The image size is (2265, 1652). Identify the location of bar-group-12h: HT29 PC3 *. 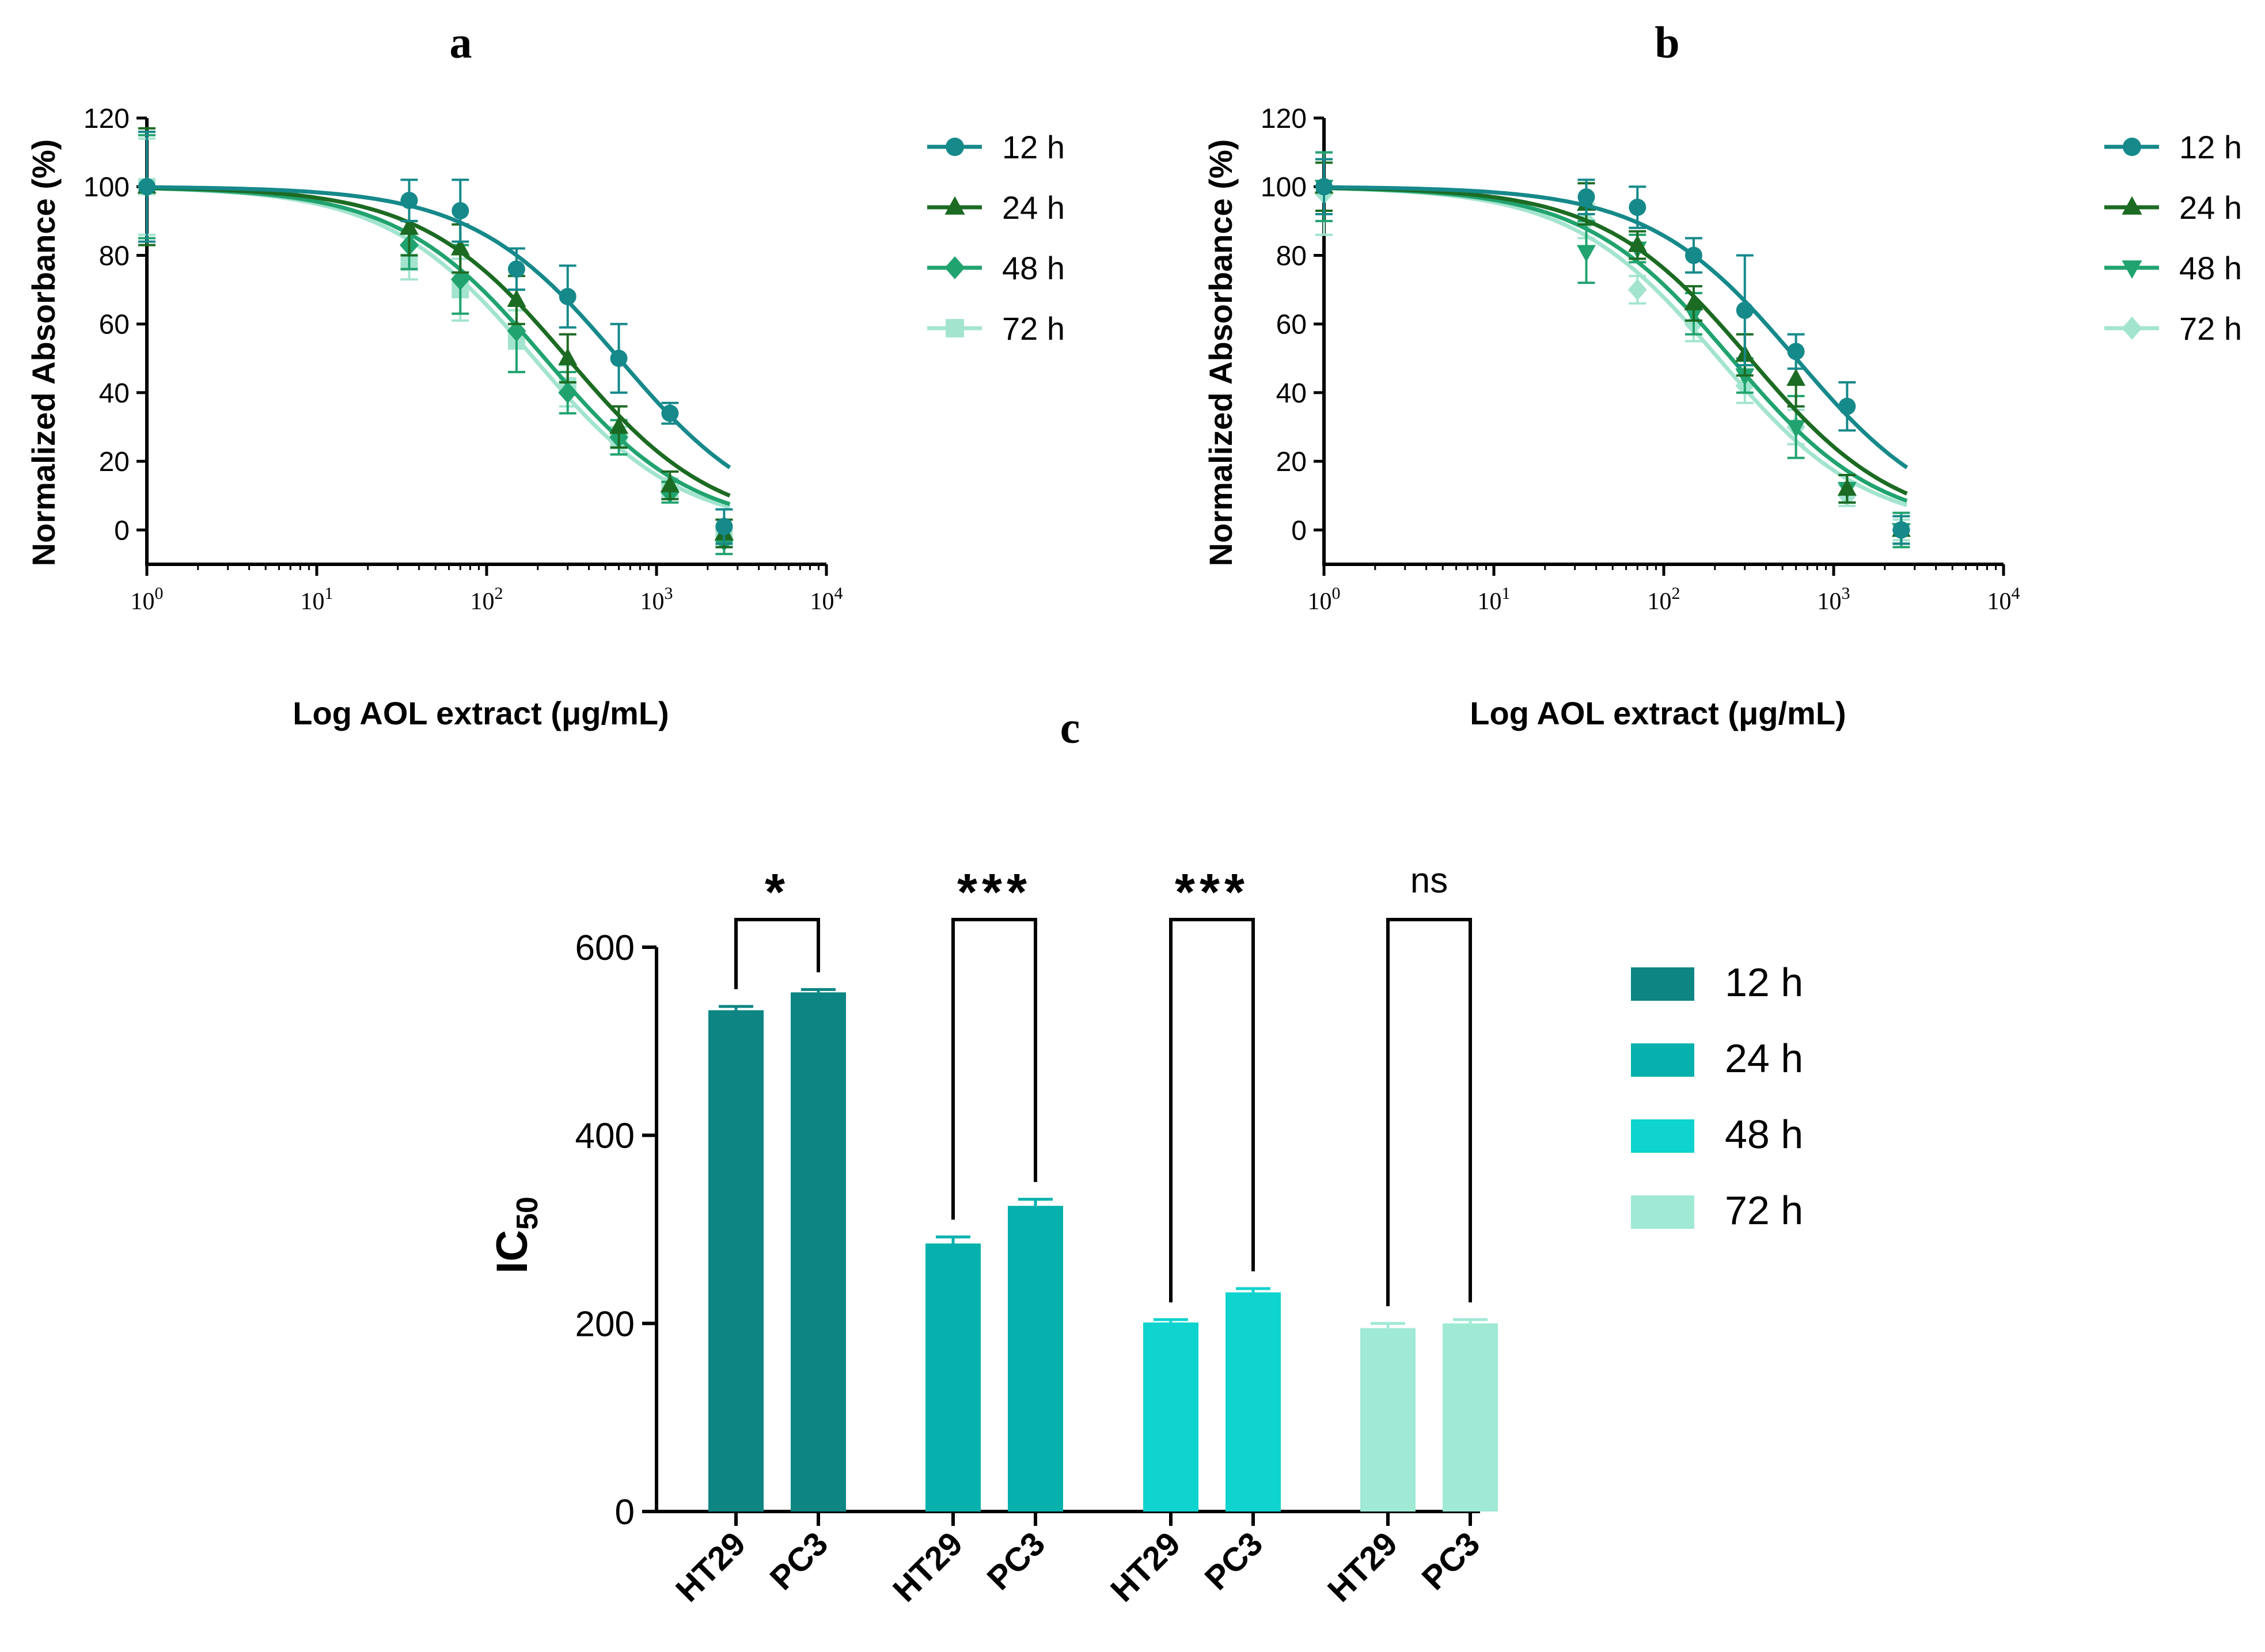
(757, 1236).